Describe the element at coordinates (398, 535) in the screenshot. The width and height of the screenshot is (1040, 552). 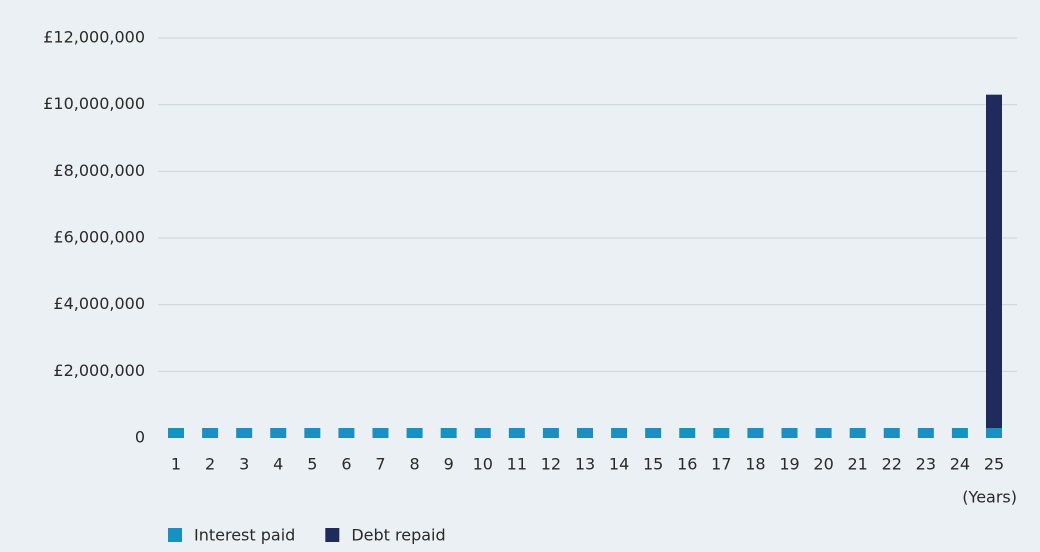
I see `legend-label: Debt repaid` at that location.